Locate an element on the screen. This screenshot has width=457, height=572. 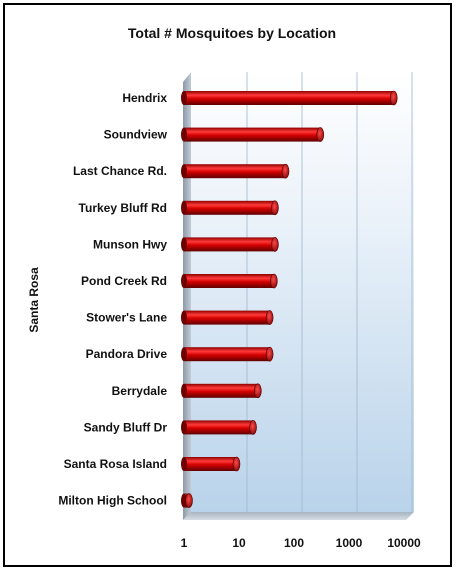
category-label: Turkey Bluff Rd is located at coordinates (123, 208).